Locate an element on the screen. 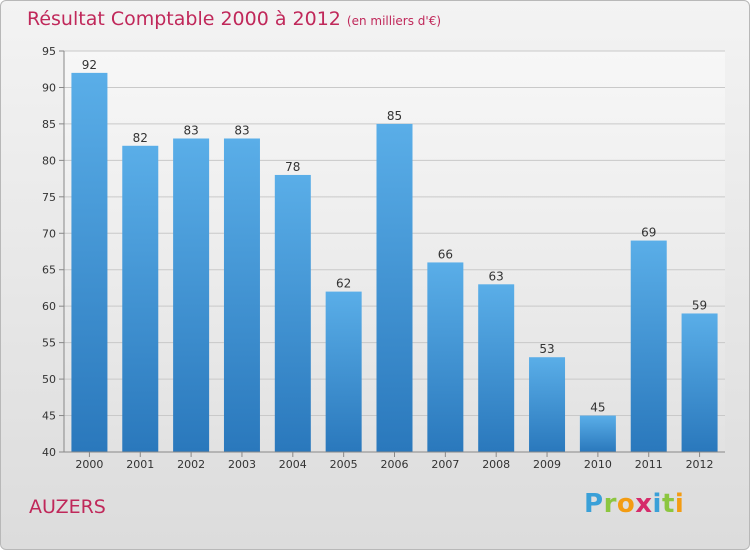 The image size is (750, 550). y-tick-label: 40 is located at coordinates (49, 452).